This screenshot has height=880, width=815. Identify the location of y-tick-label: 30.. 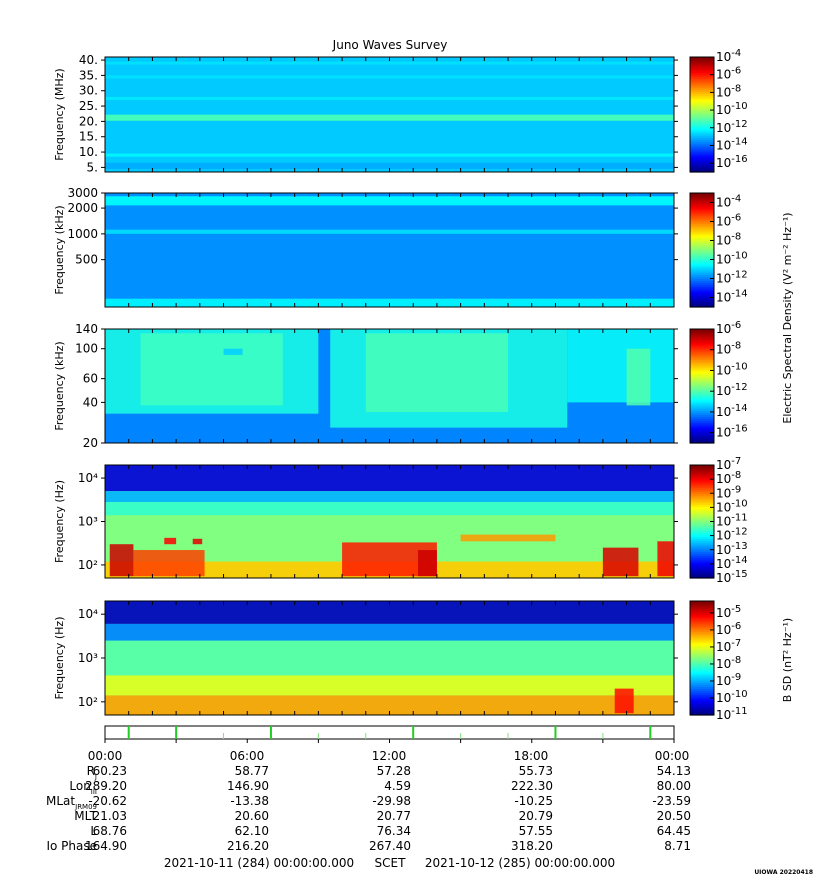
(88, 91).